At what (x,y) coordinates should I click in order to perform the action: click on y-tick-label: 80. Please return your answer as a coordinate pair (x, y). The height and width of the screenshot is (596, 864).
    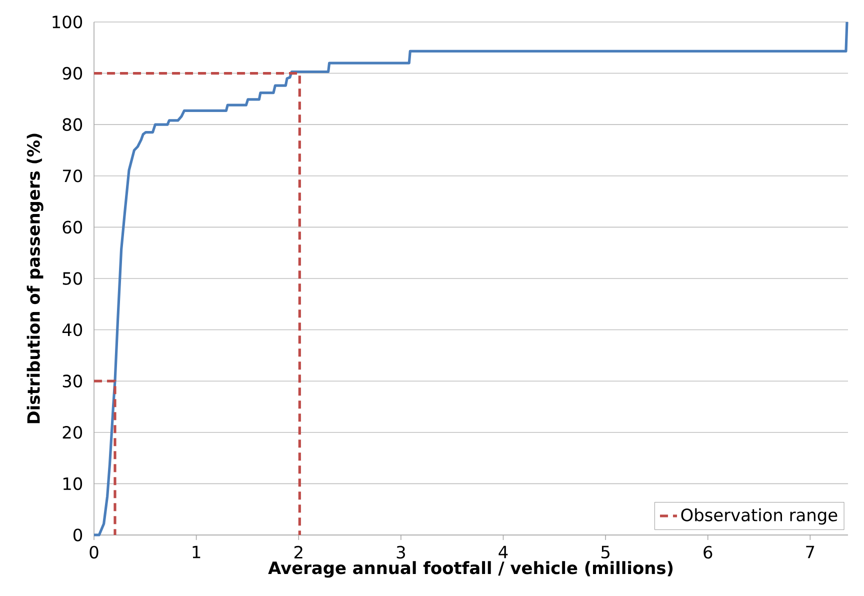
    Looking at the image, I should click on (72, 124).